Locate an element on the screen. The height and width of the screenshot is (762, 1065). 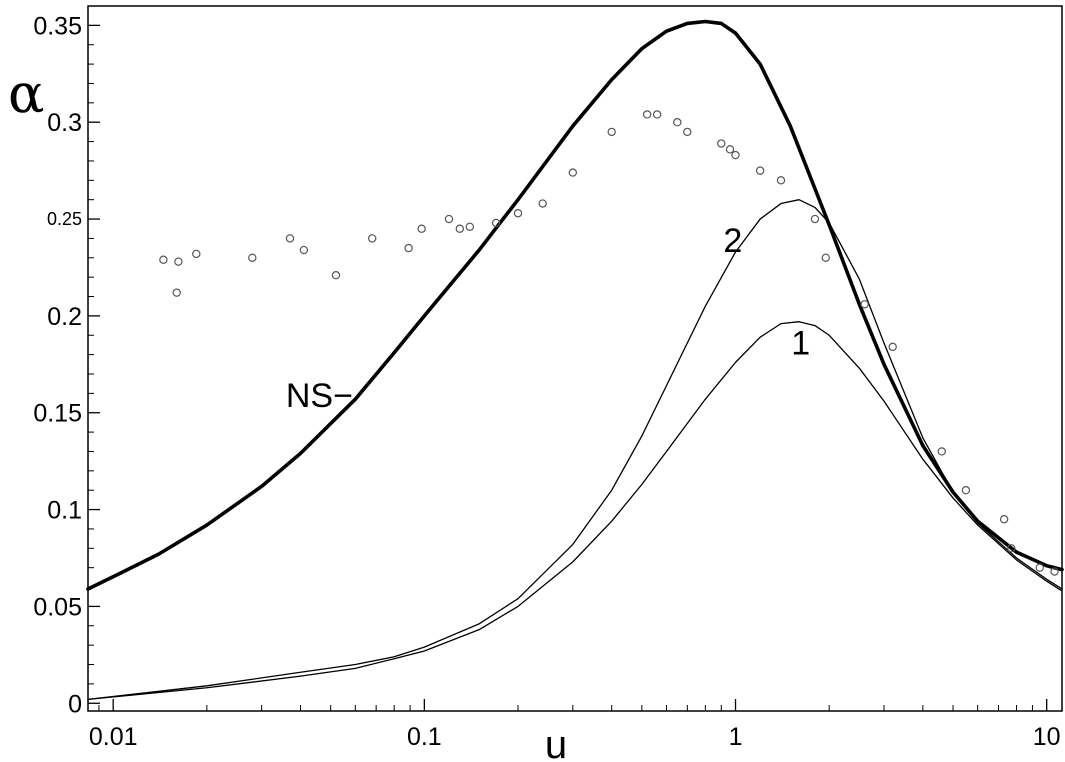
y-tick-label: 0.35 is located at coordinates (57, 26).